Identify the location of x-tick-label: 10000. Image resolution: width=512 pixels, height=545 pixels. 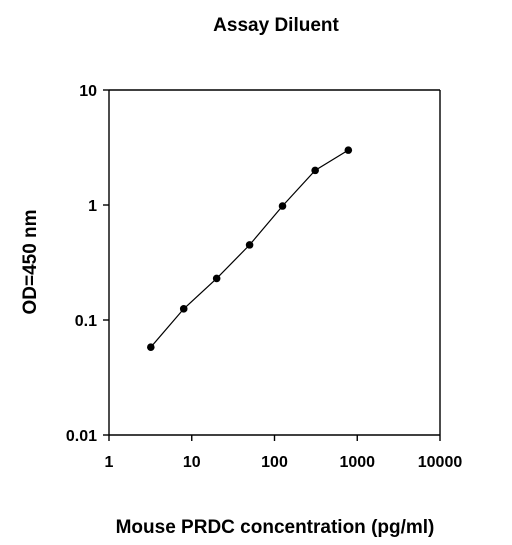
(440, 462).